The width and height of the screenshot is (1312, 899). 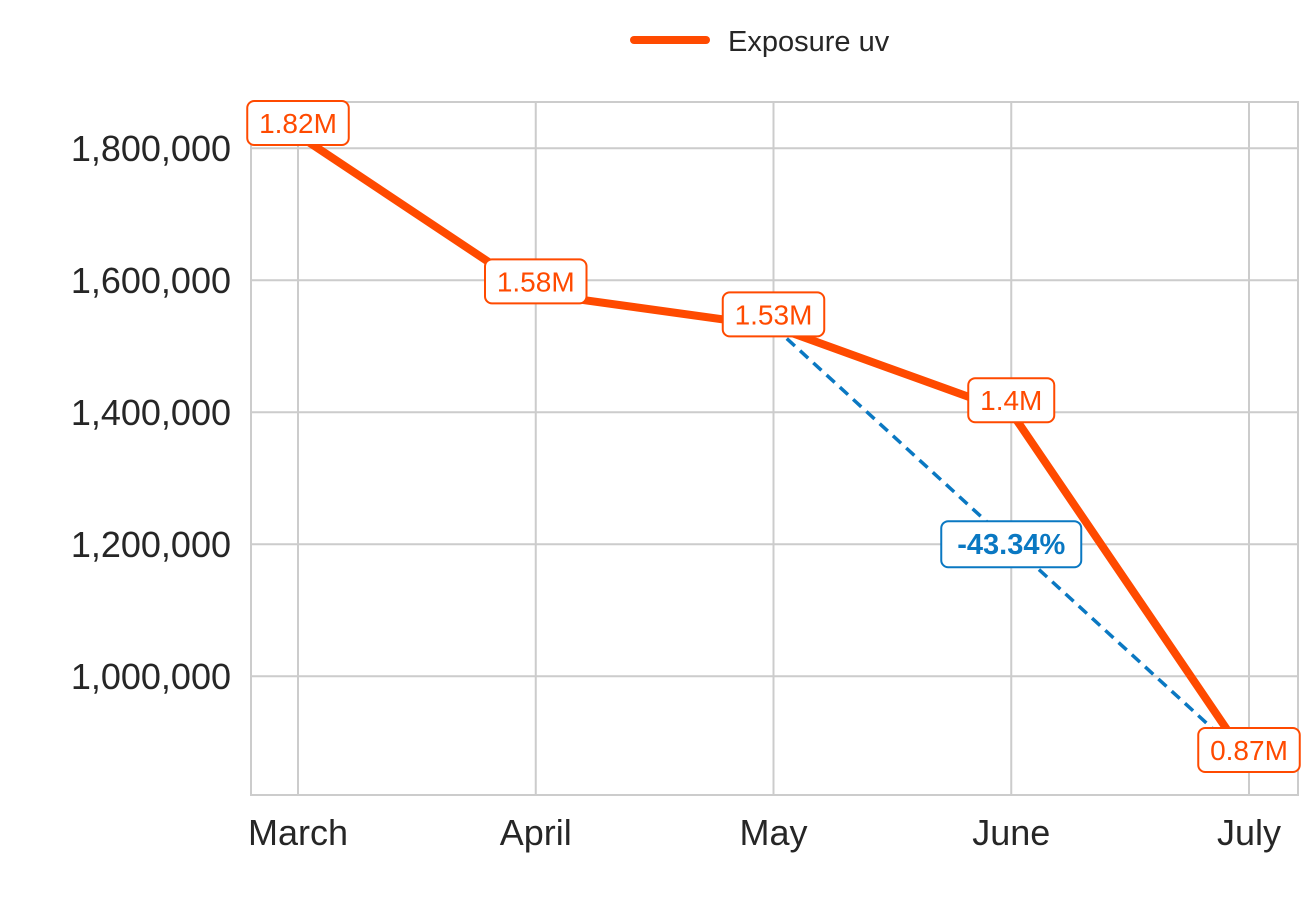 I want to click on legend: Exposure uv, so click(x=760, y=42).